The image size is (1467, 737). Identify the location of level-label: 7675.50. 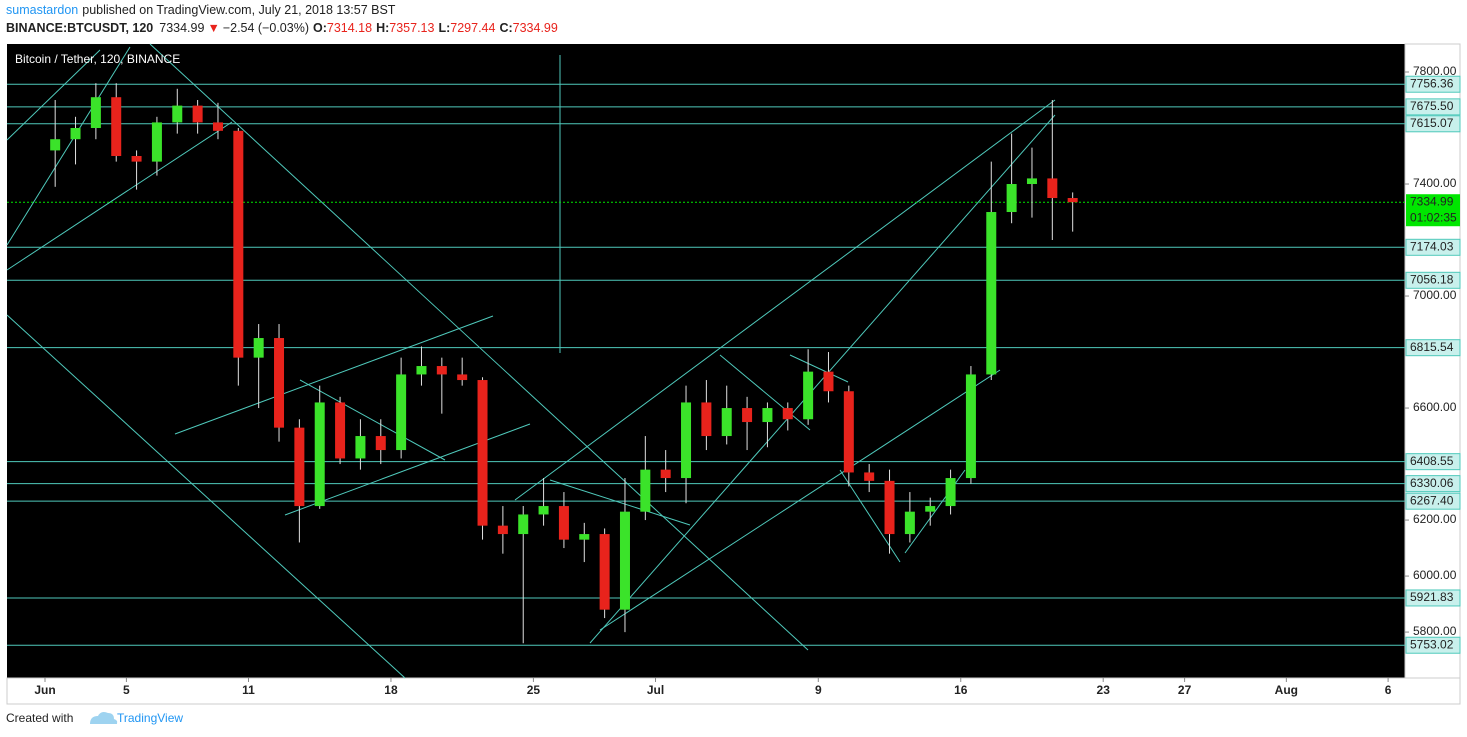
(1432, 106).